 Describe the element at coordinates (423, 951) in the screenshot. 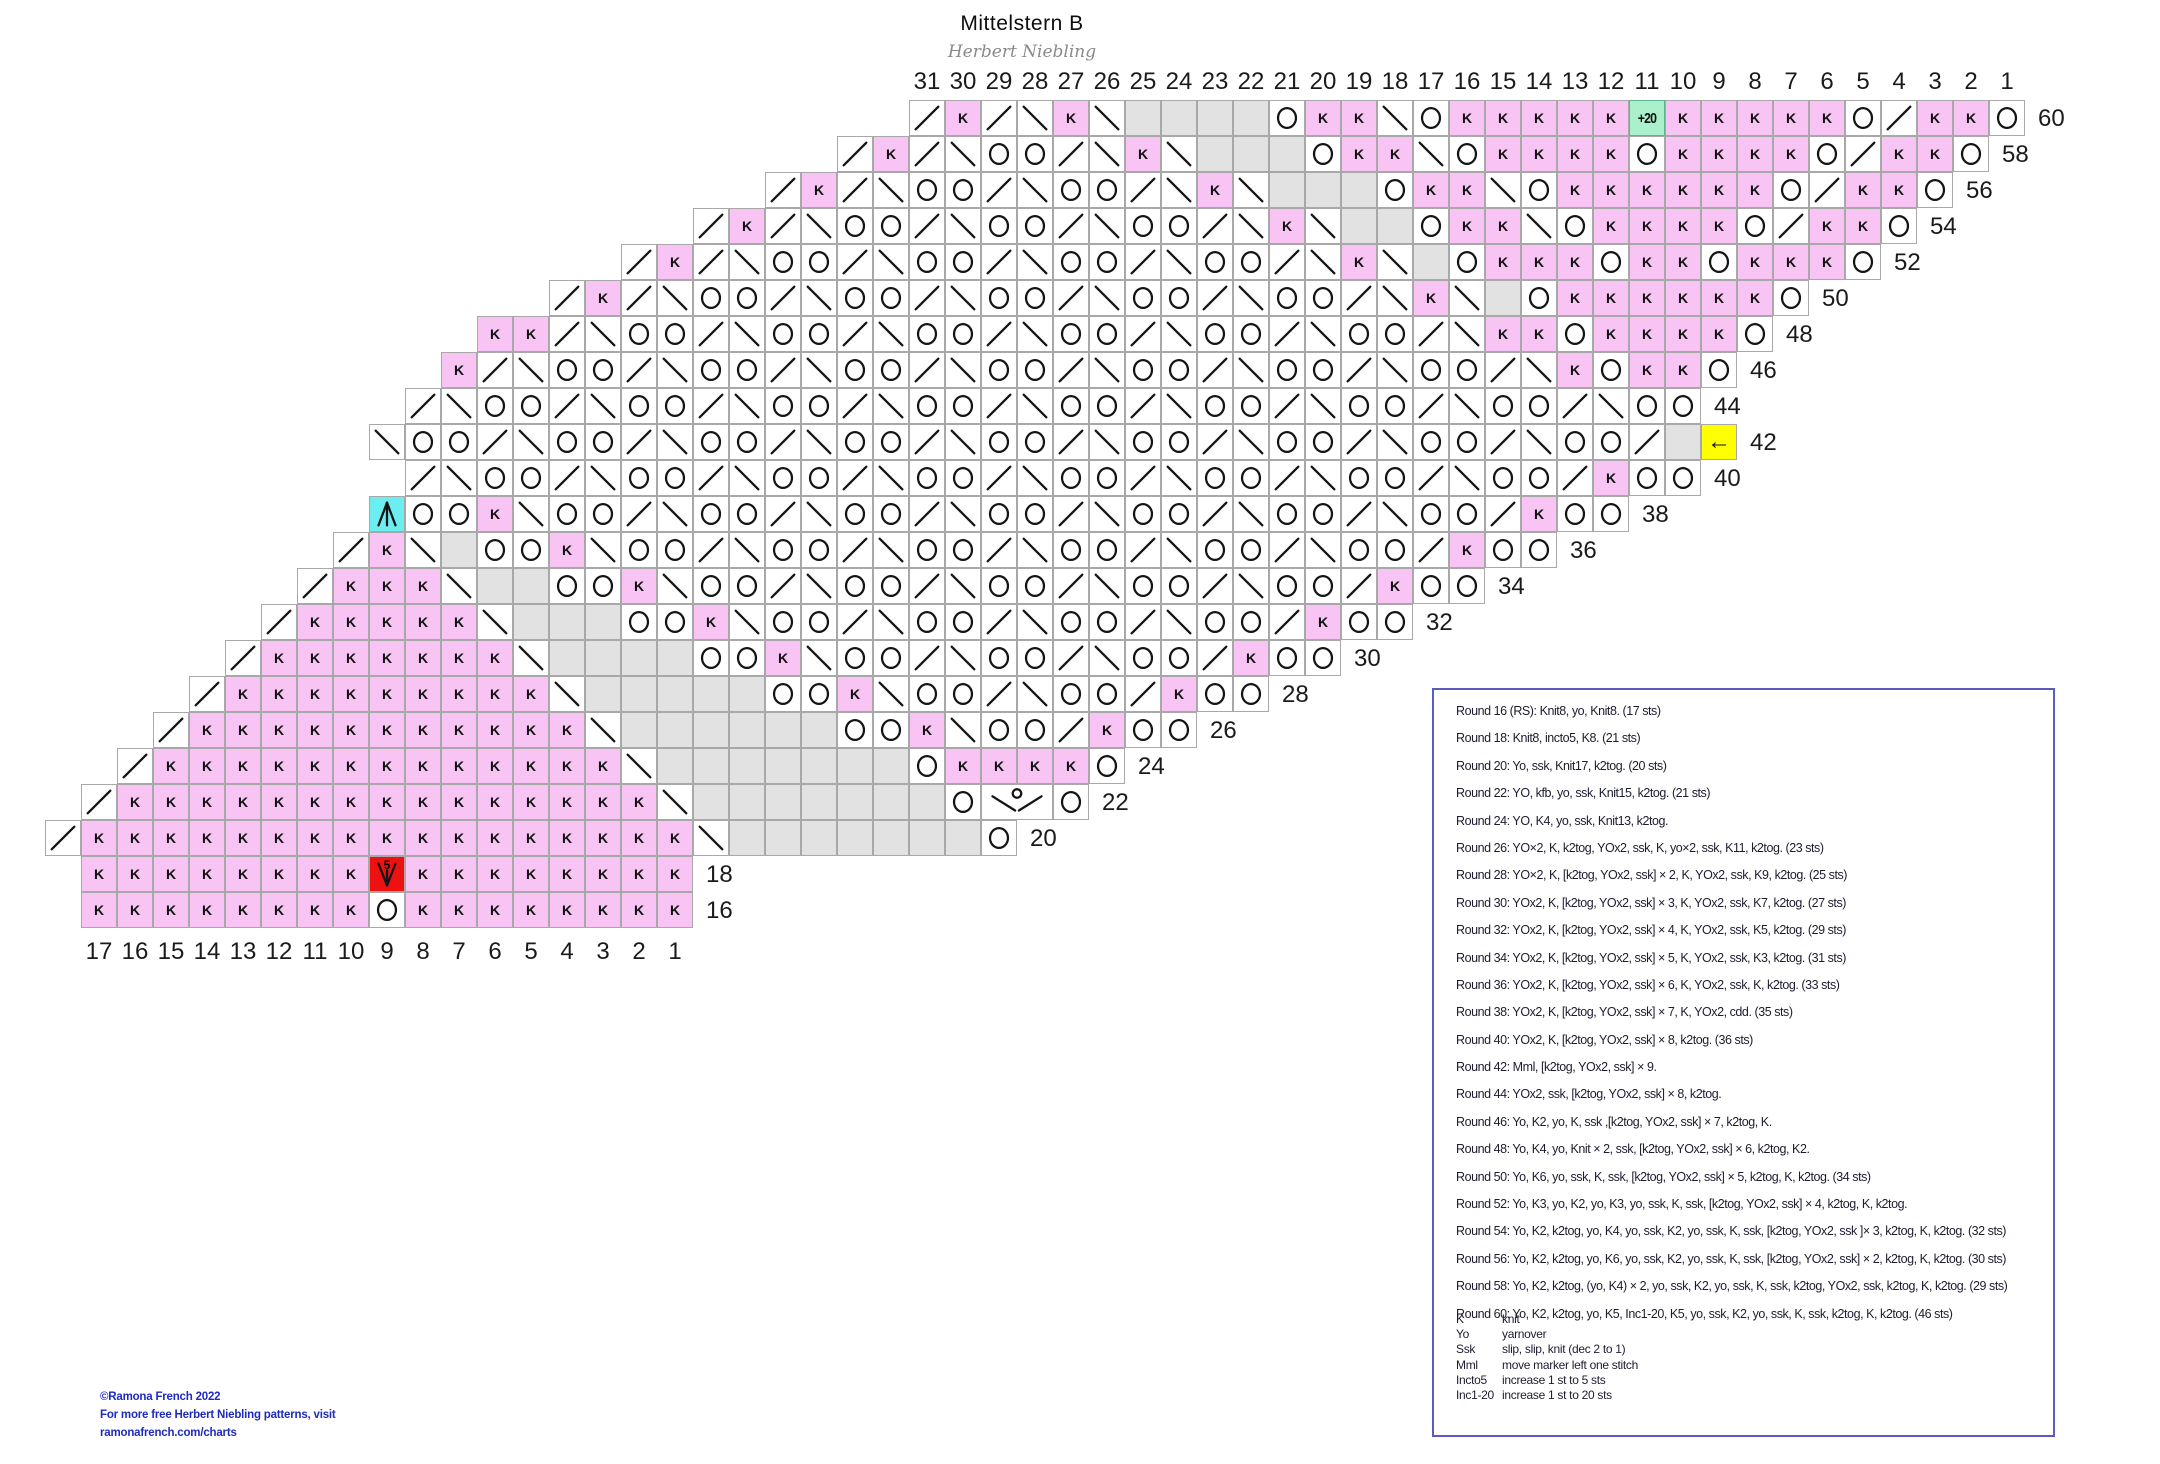

I see `bottom-column-number: 8` at that location.